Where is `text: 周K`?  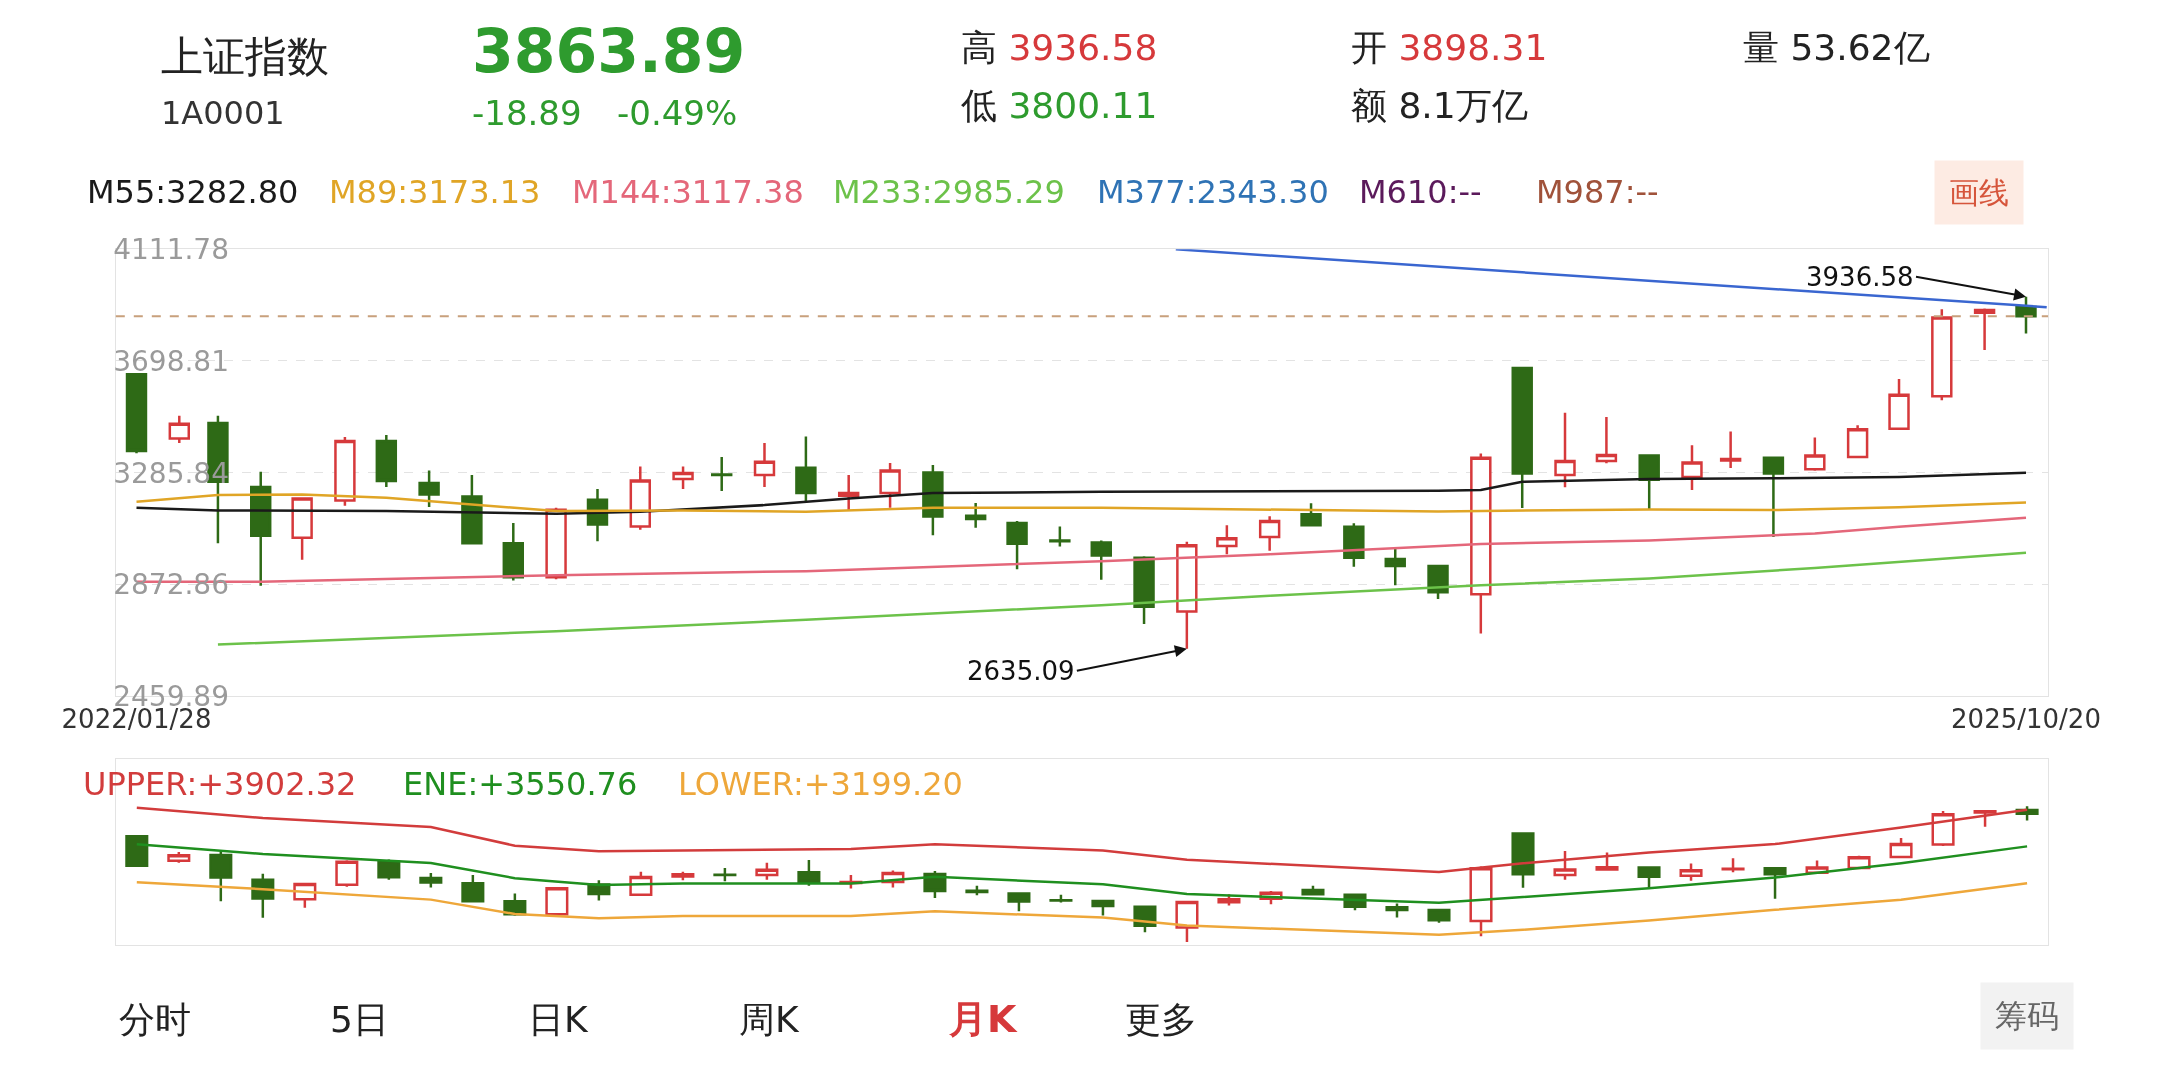
text: 周K is located at coordinates (769, 1019).